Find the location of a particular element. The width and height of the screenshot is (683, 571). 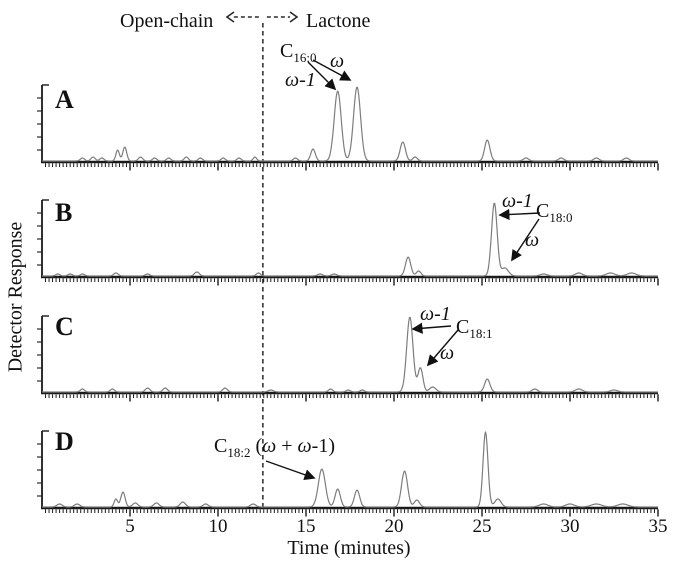

x-tick-label: 35 is located at coordinates (658, 526).